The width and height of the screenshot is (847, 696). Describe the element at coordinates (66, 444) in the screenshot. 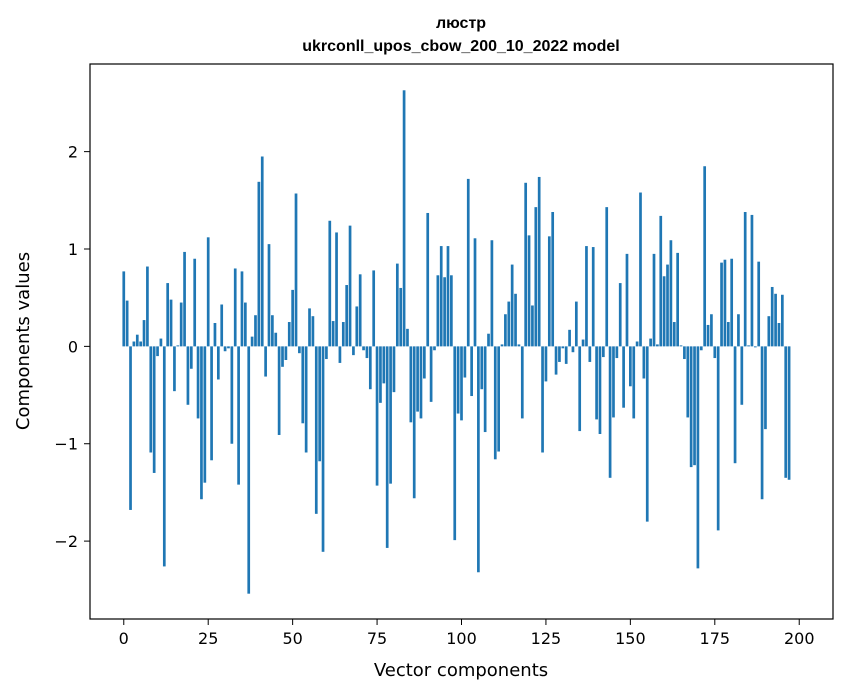

I see `y-tick-label: −1` at that location.